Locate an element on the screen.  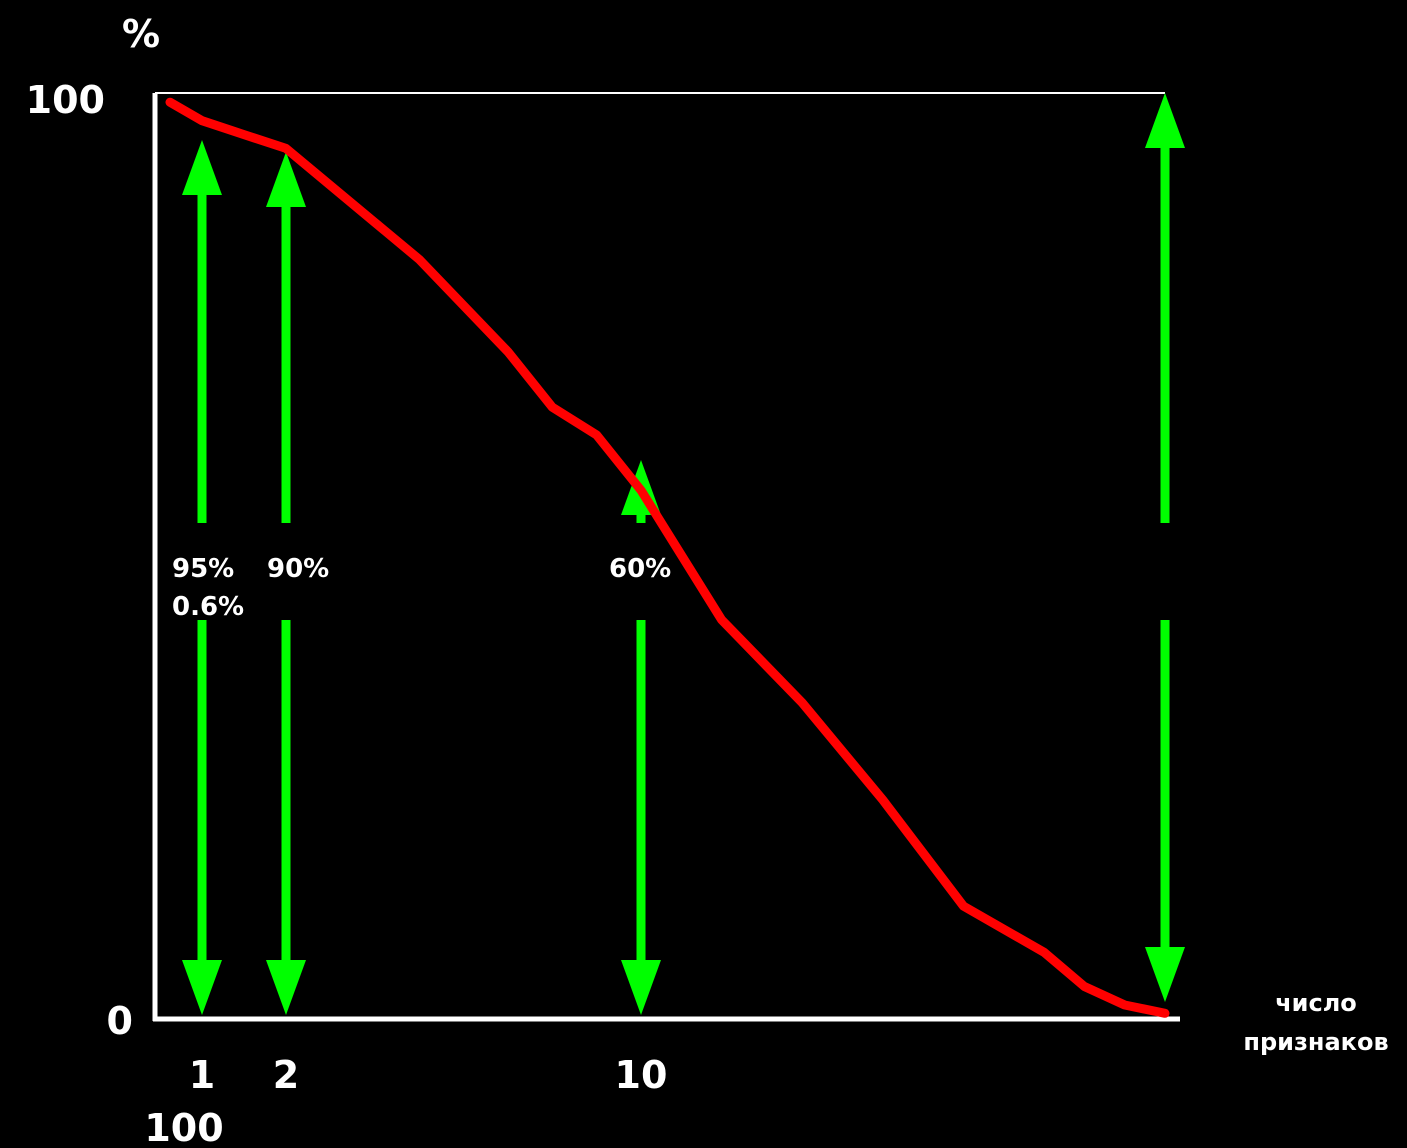
x-axis-title-line-1: число is located at coordinates (1316, 1003).